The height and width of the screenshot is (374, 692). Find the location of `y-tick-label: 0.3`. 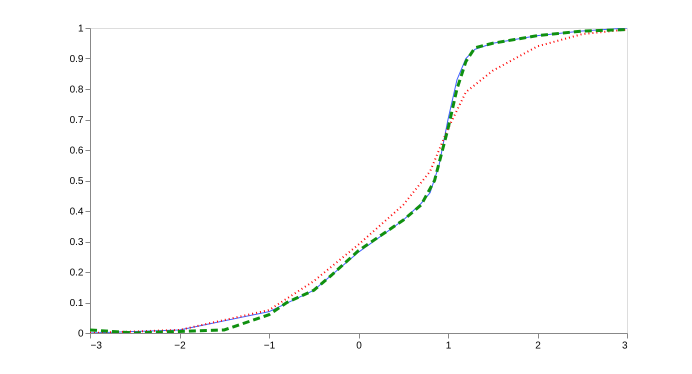

y-tick-label: 0.3 is located at coordinates (77, 242).